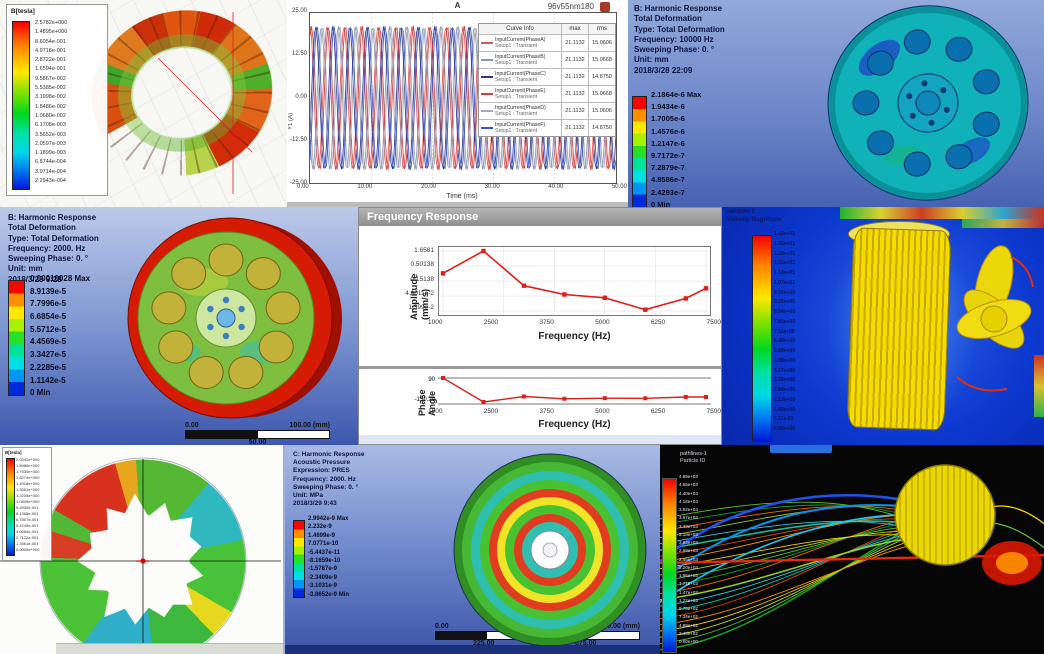 This screenshot has width=1044, height=654. What do you see at coordinates (658, 411) in the screenshot?
I see `x-tick: 6250` at bounding box center [658, 411].